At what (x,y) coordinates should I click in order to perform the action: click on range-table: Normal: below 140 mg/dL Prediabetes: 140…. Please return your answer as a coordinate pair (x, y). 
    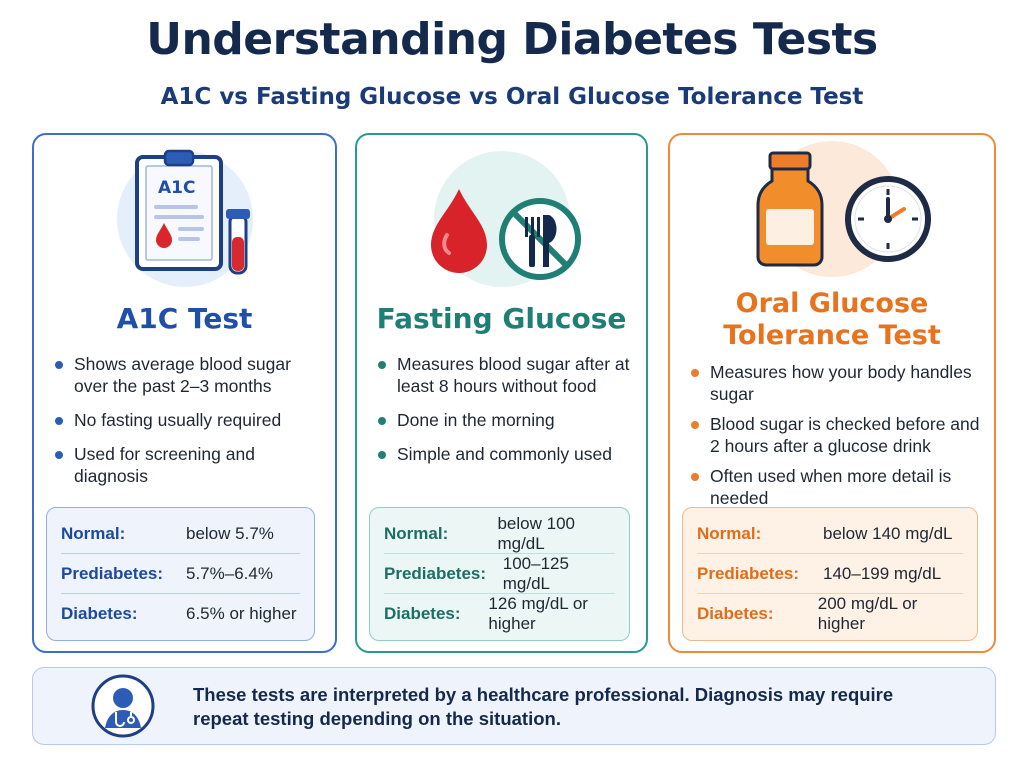
    Looking at the image, I should click on (830, 574).